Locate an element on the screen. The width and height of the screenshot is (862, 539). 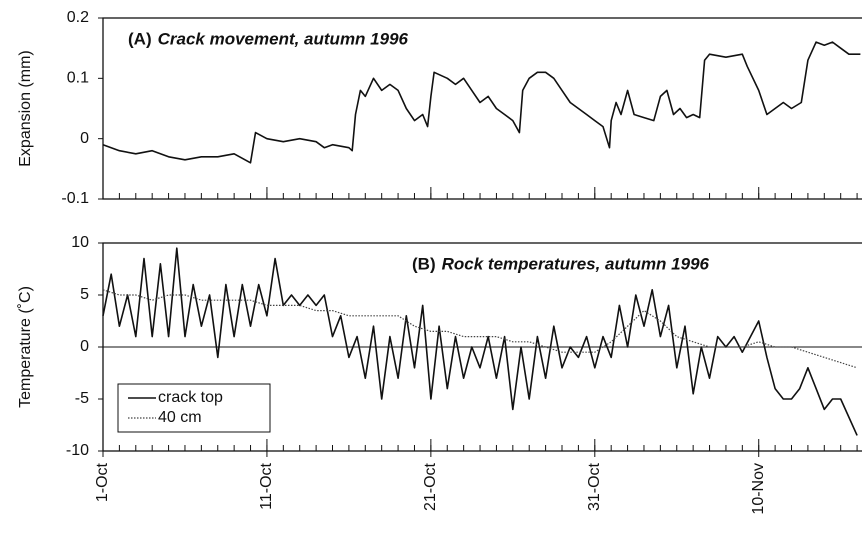
y-tick-label: 10 is located at coordinates (80, 242).